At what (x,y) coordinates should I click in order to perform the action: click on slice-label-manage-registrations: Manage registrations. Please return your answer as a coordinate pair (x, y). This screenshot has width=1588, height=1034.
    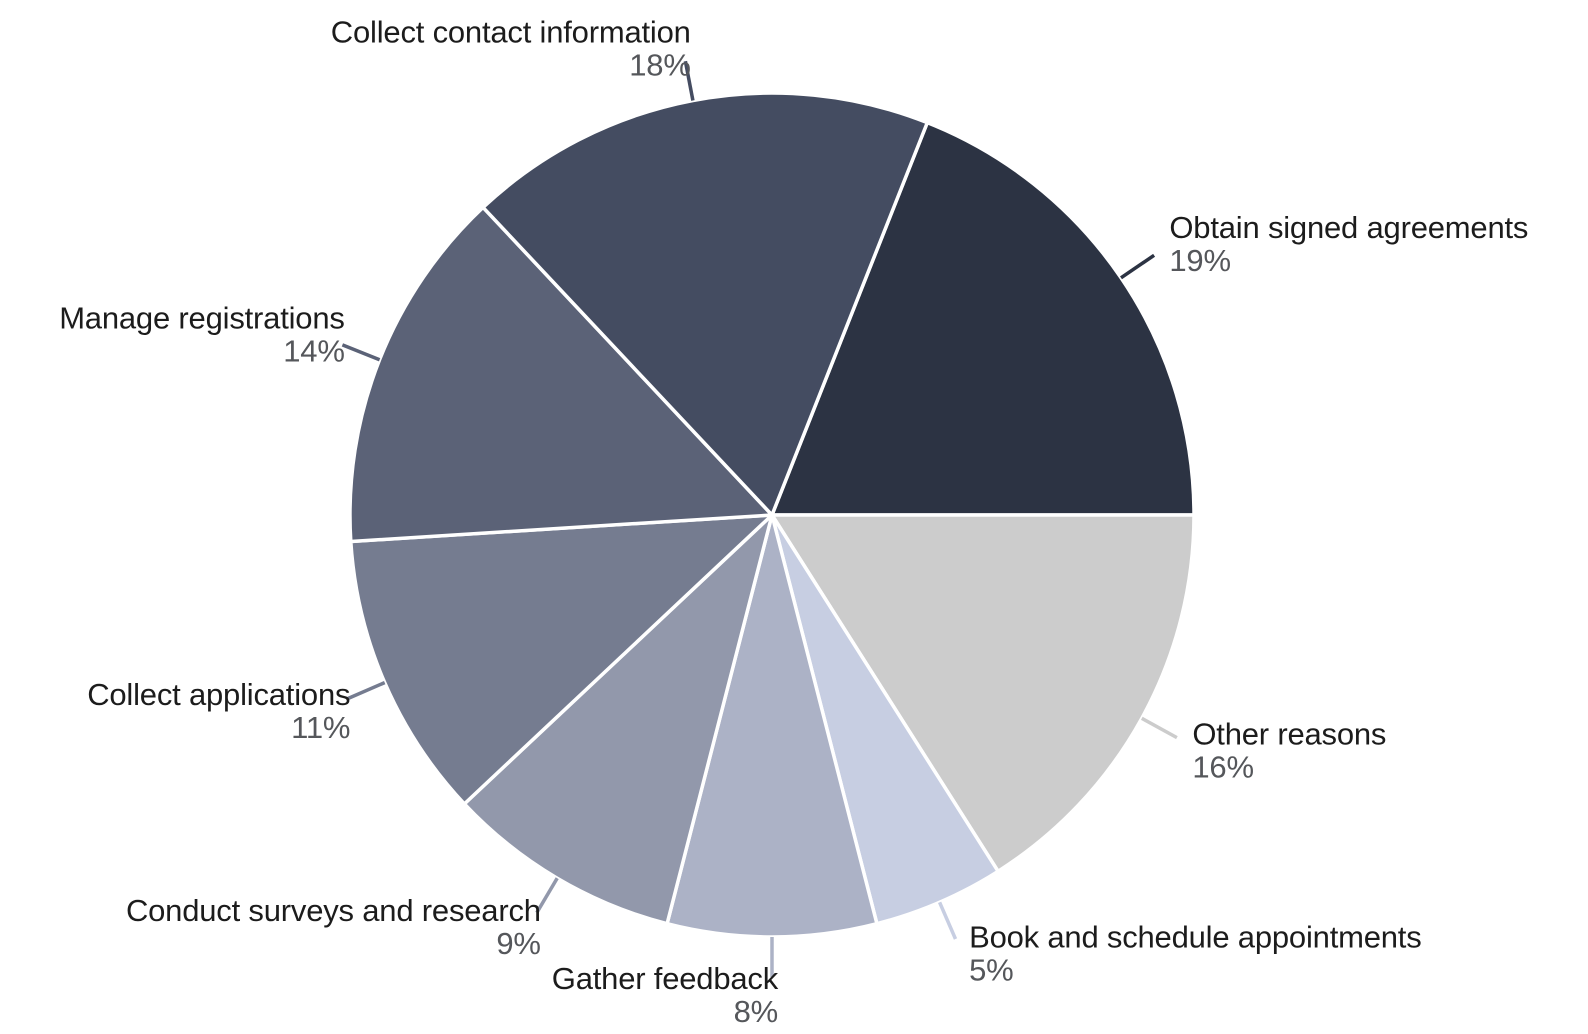
    Looking at the image, I should click on (202, 318).